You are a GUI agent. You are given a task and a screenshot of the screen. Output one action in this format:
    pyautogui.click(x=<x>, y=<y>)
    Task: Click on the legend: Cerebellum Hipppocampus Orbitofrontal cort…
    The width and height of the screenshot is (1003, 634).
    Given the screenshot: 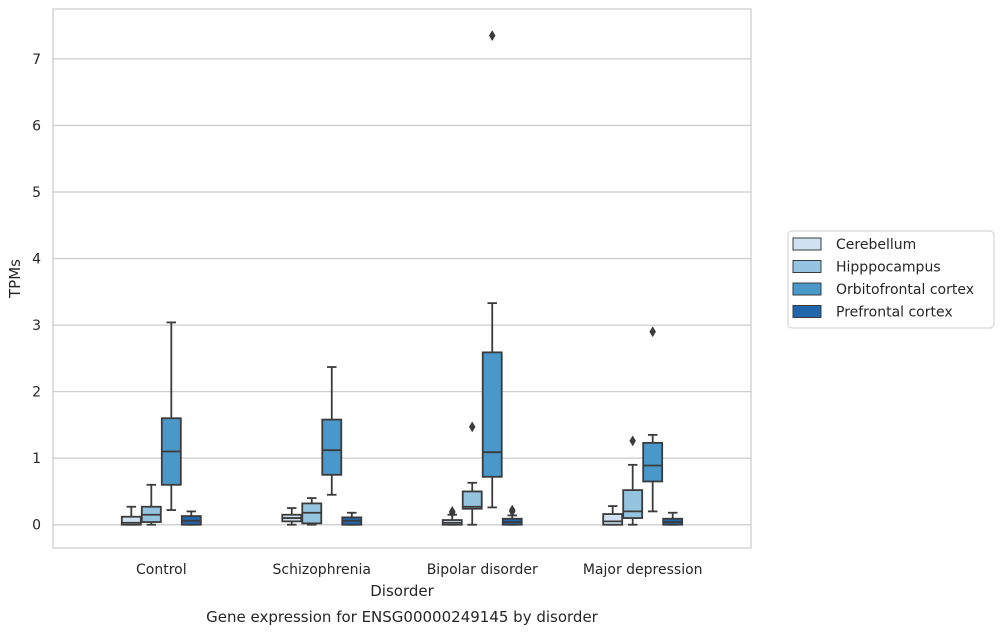 What is the action you would take?
    pyautogui.click(x=891, y=279)
    